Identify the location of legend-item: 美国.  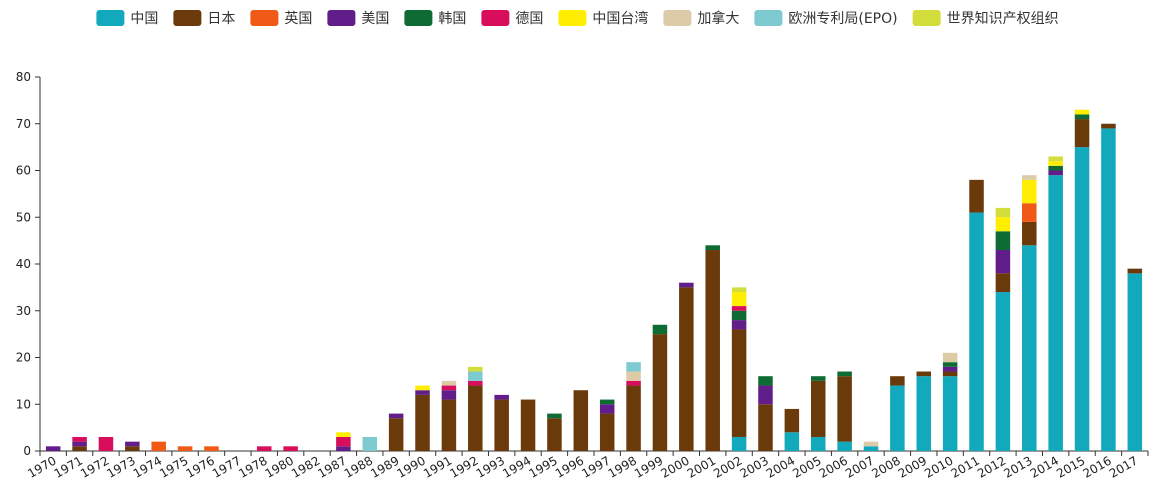
(358, 18).